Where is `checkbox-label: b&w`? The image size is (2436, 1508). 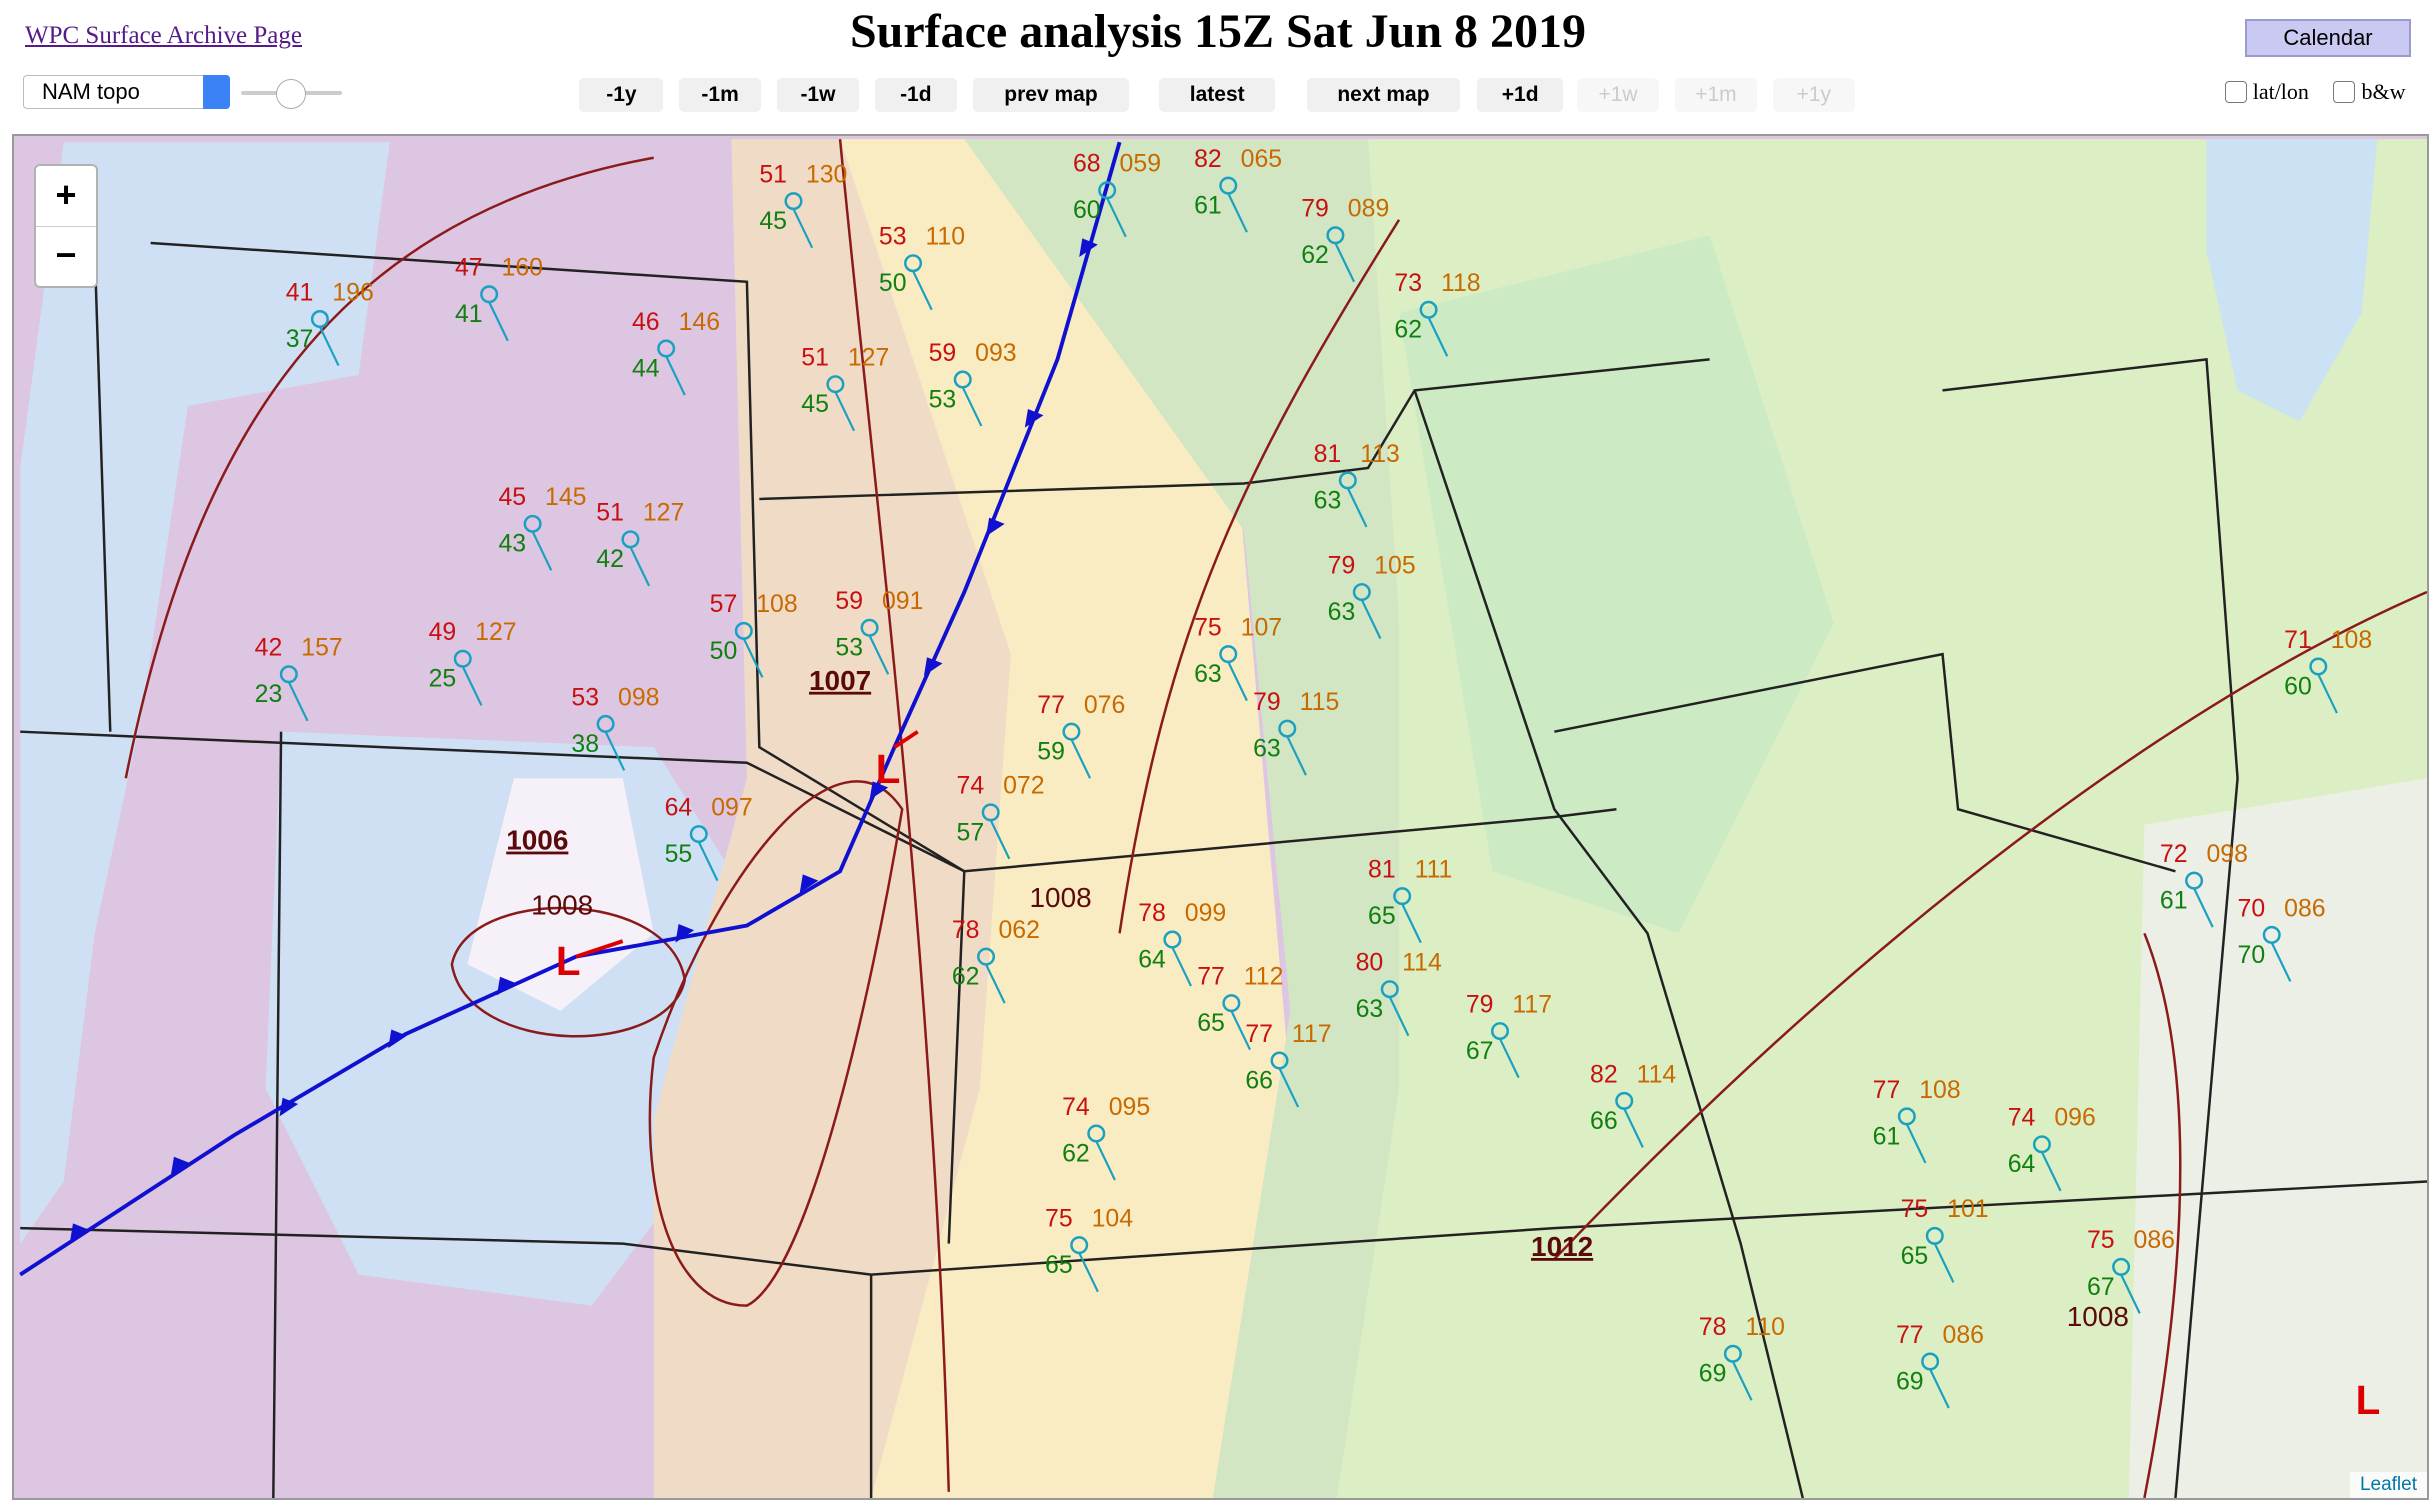 checkbox-label: b&w is located at coordinates (2383, 91).